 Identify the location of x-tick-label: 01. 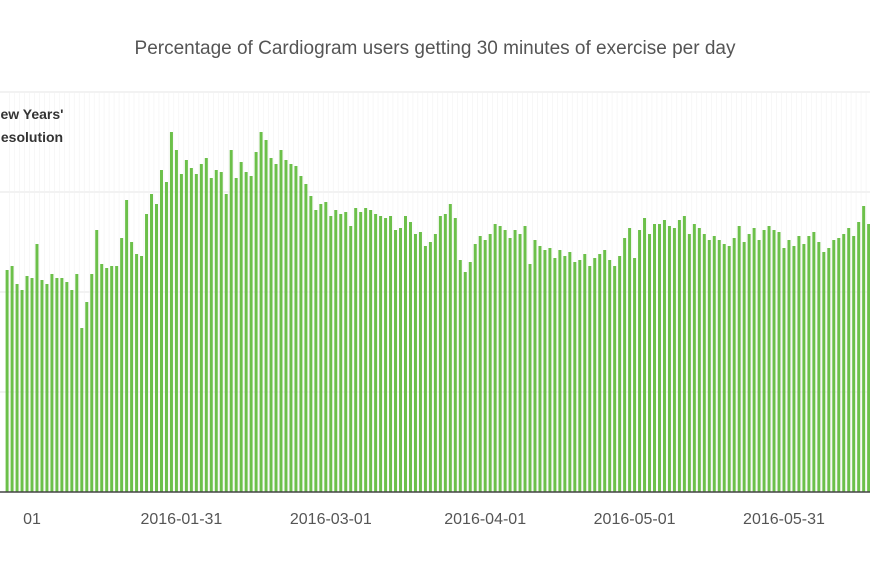
(32, 519).